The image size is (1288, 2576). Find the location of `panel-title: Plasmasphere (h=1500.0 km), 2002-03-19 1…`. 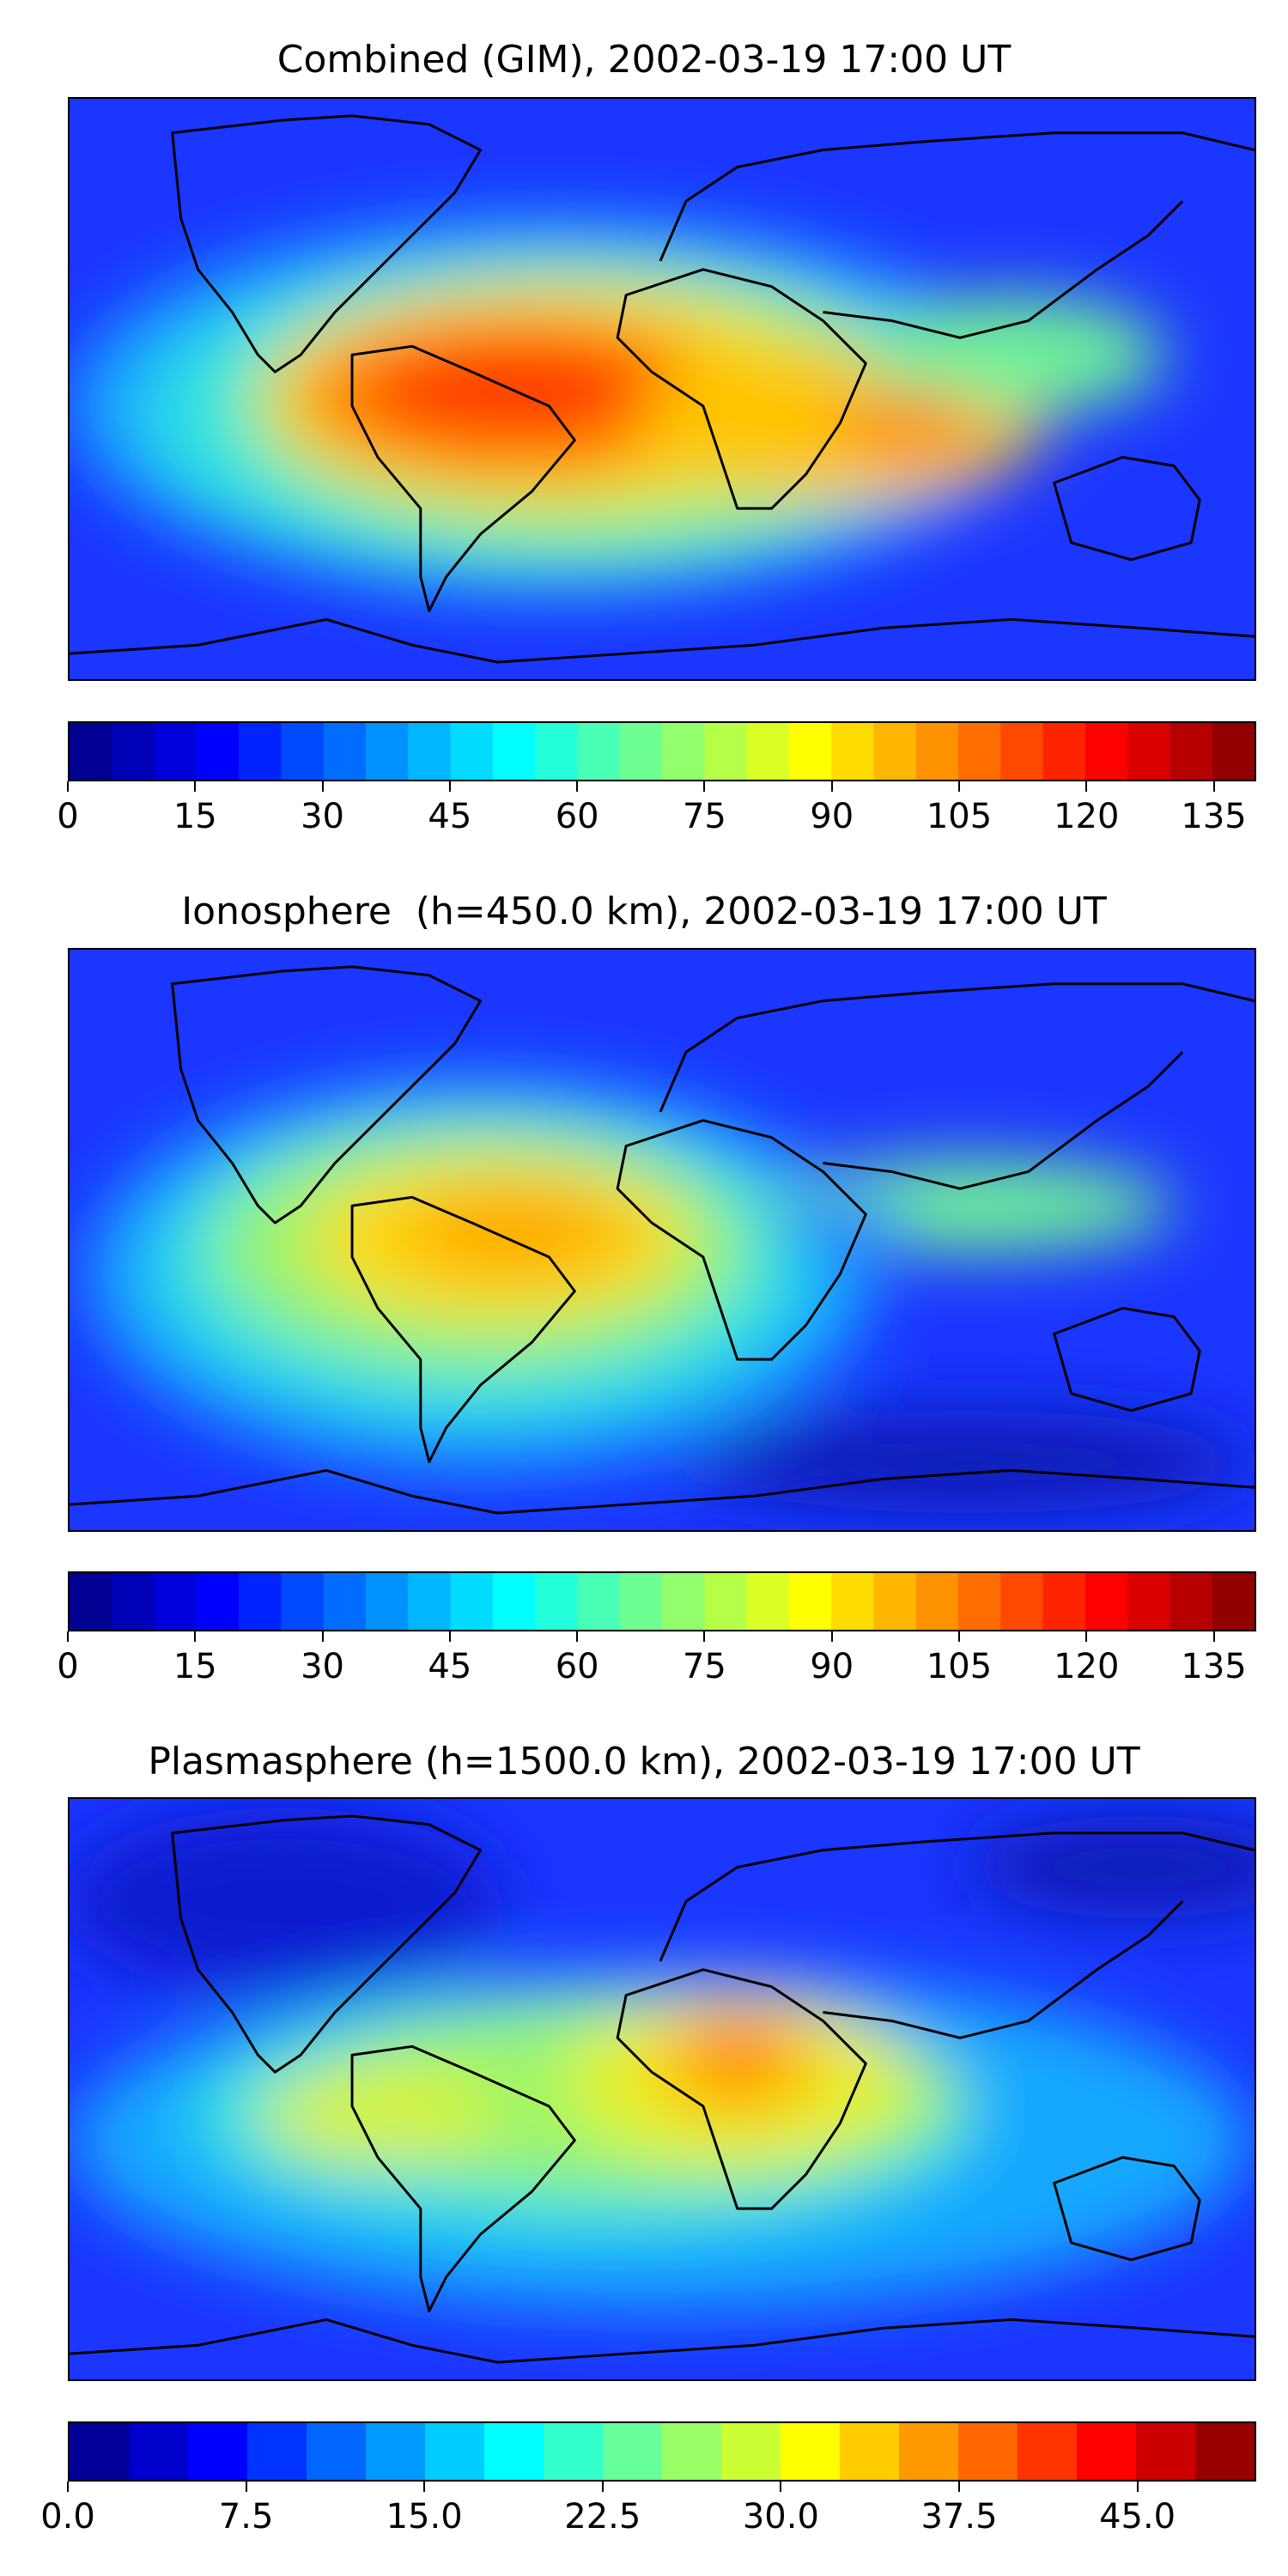

panel-title: Plasmasphere (h=1500.0 km), 2002-03-19 1… is located at coordinates (644, 1762).